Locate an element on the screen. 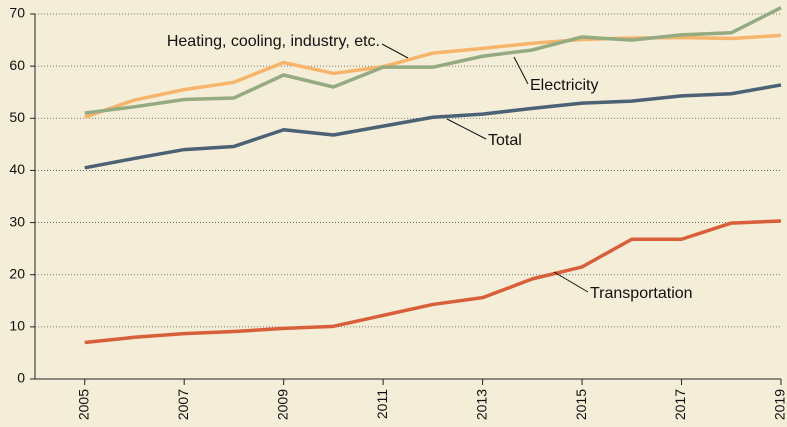  series-label: Heating, cooling, industry, etc. is located at coordinates (273, 41).